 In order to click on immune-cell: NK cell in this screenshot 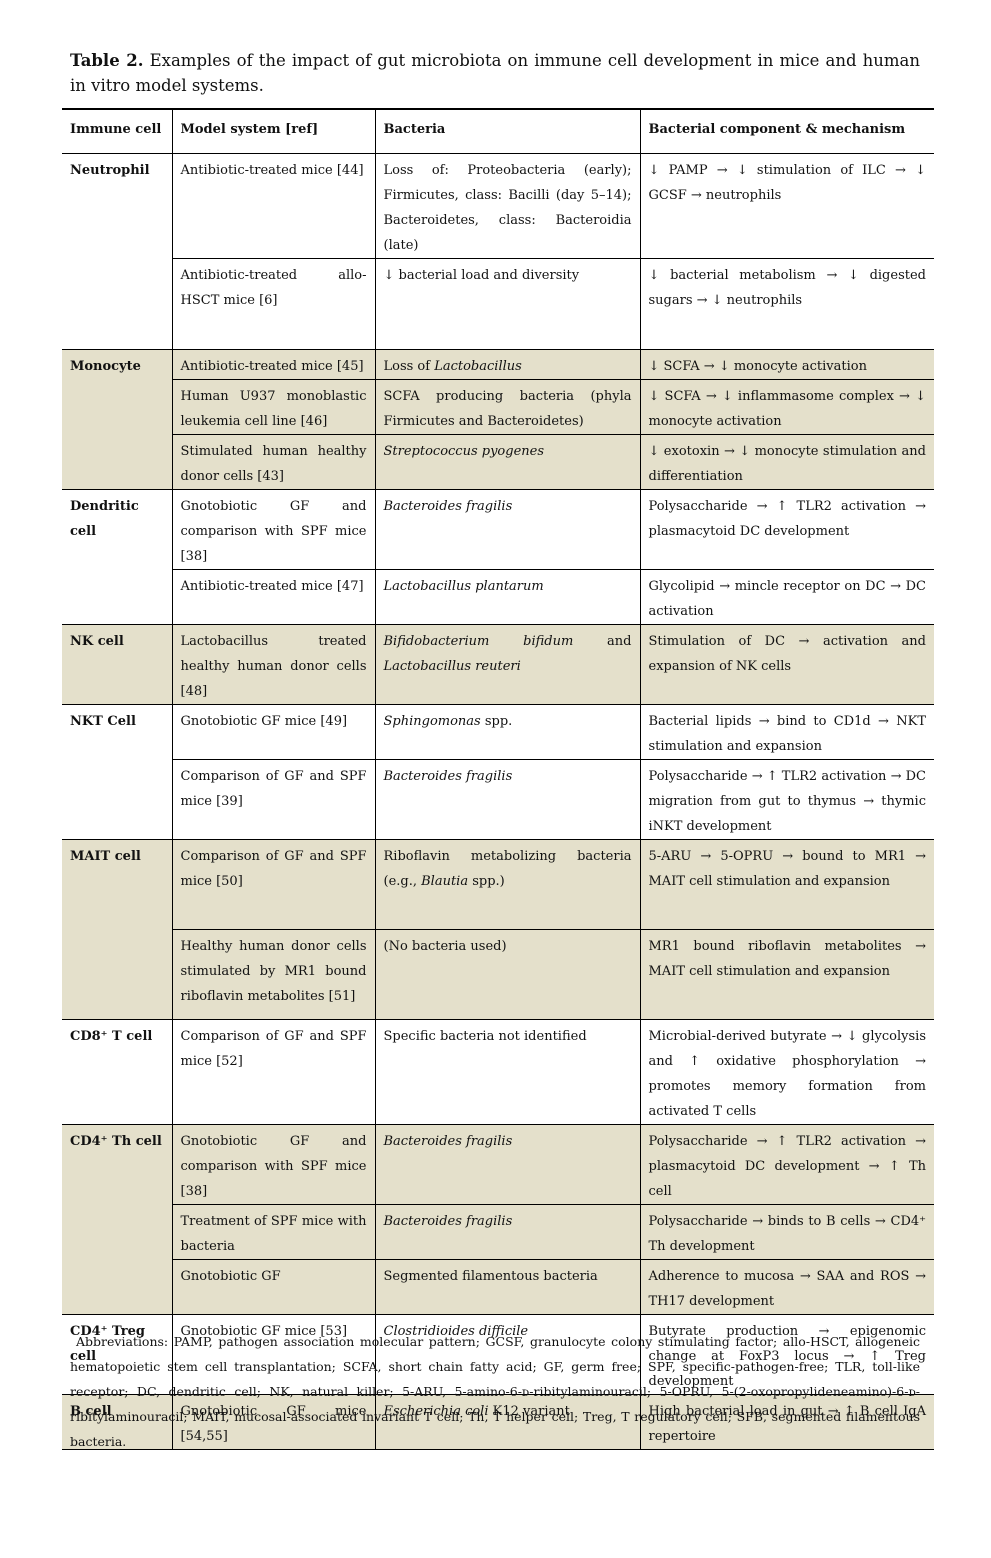, I will do `click(117, 664)`.